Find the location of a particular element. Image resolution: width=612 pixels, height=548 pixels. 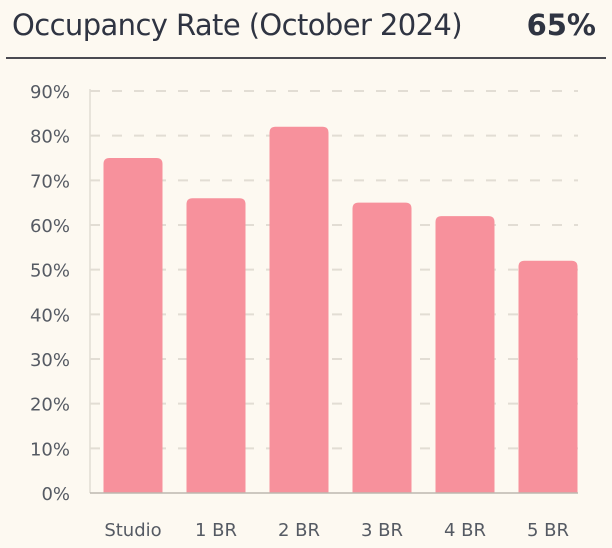

bar-1-br is located at coordinates (216, 345).